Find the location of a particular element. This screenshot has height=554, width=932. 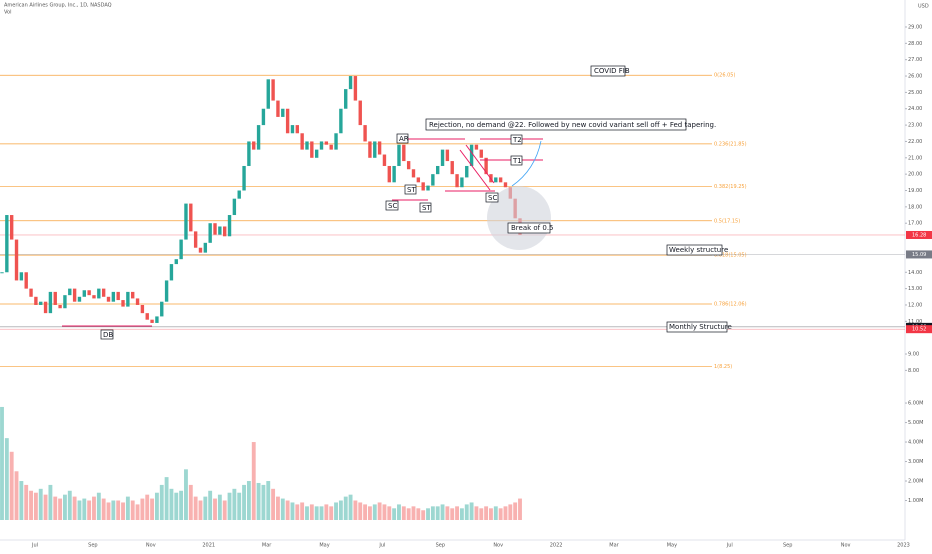

y2-tick-label: 4.00M is located at coordinates (915, 443).